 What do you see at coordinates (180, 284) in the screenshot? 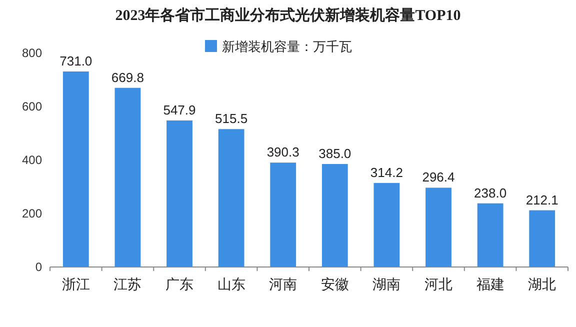
I see `x-tick-label: 广东` at bounding box center [180, 284].